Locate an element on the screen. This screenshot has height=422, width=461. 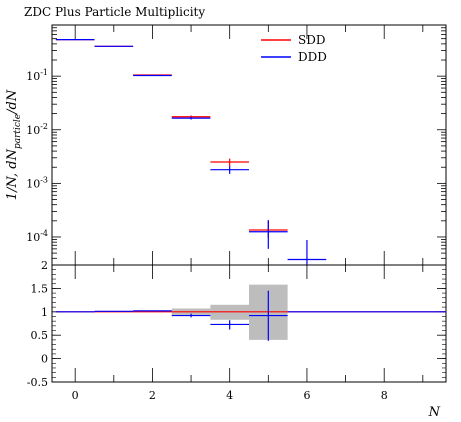
ratio-y-tick-label: 0.5 is located at coordinates (40, 335).